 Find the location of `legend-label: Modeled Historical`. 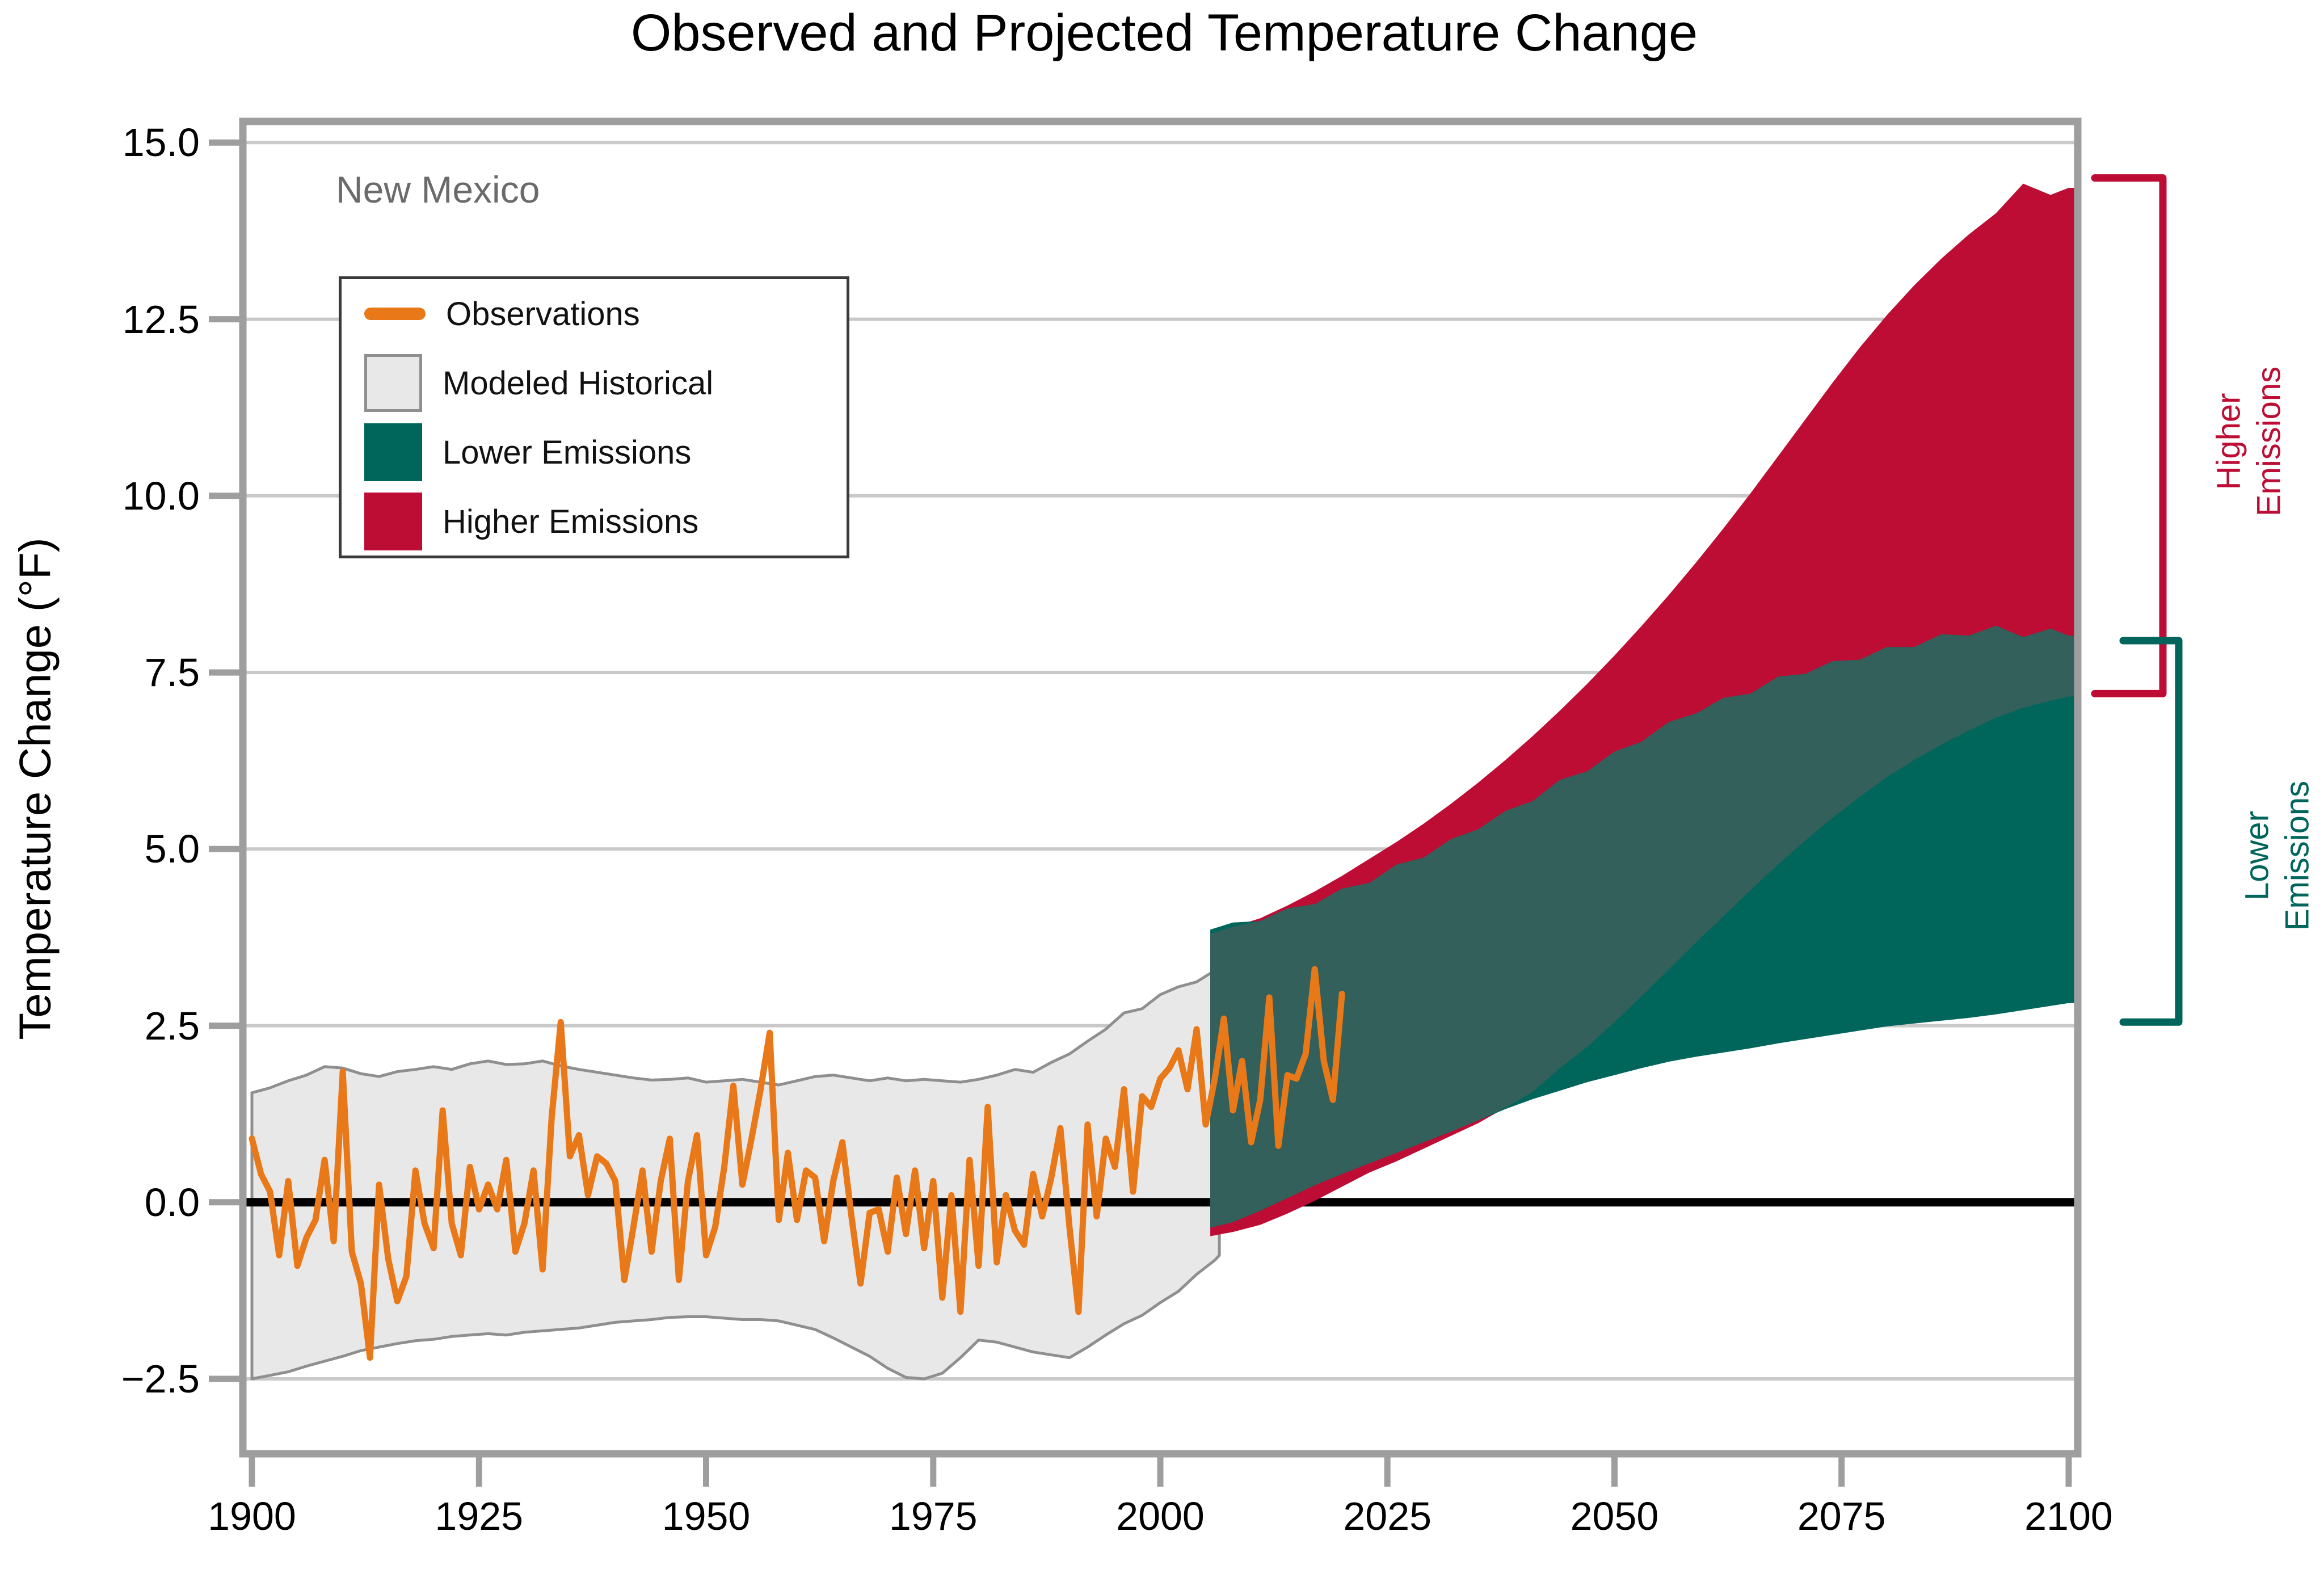

legend-label: Modeled Historical is located at coordinates (578, 383).